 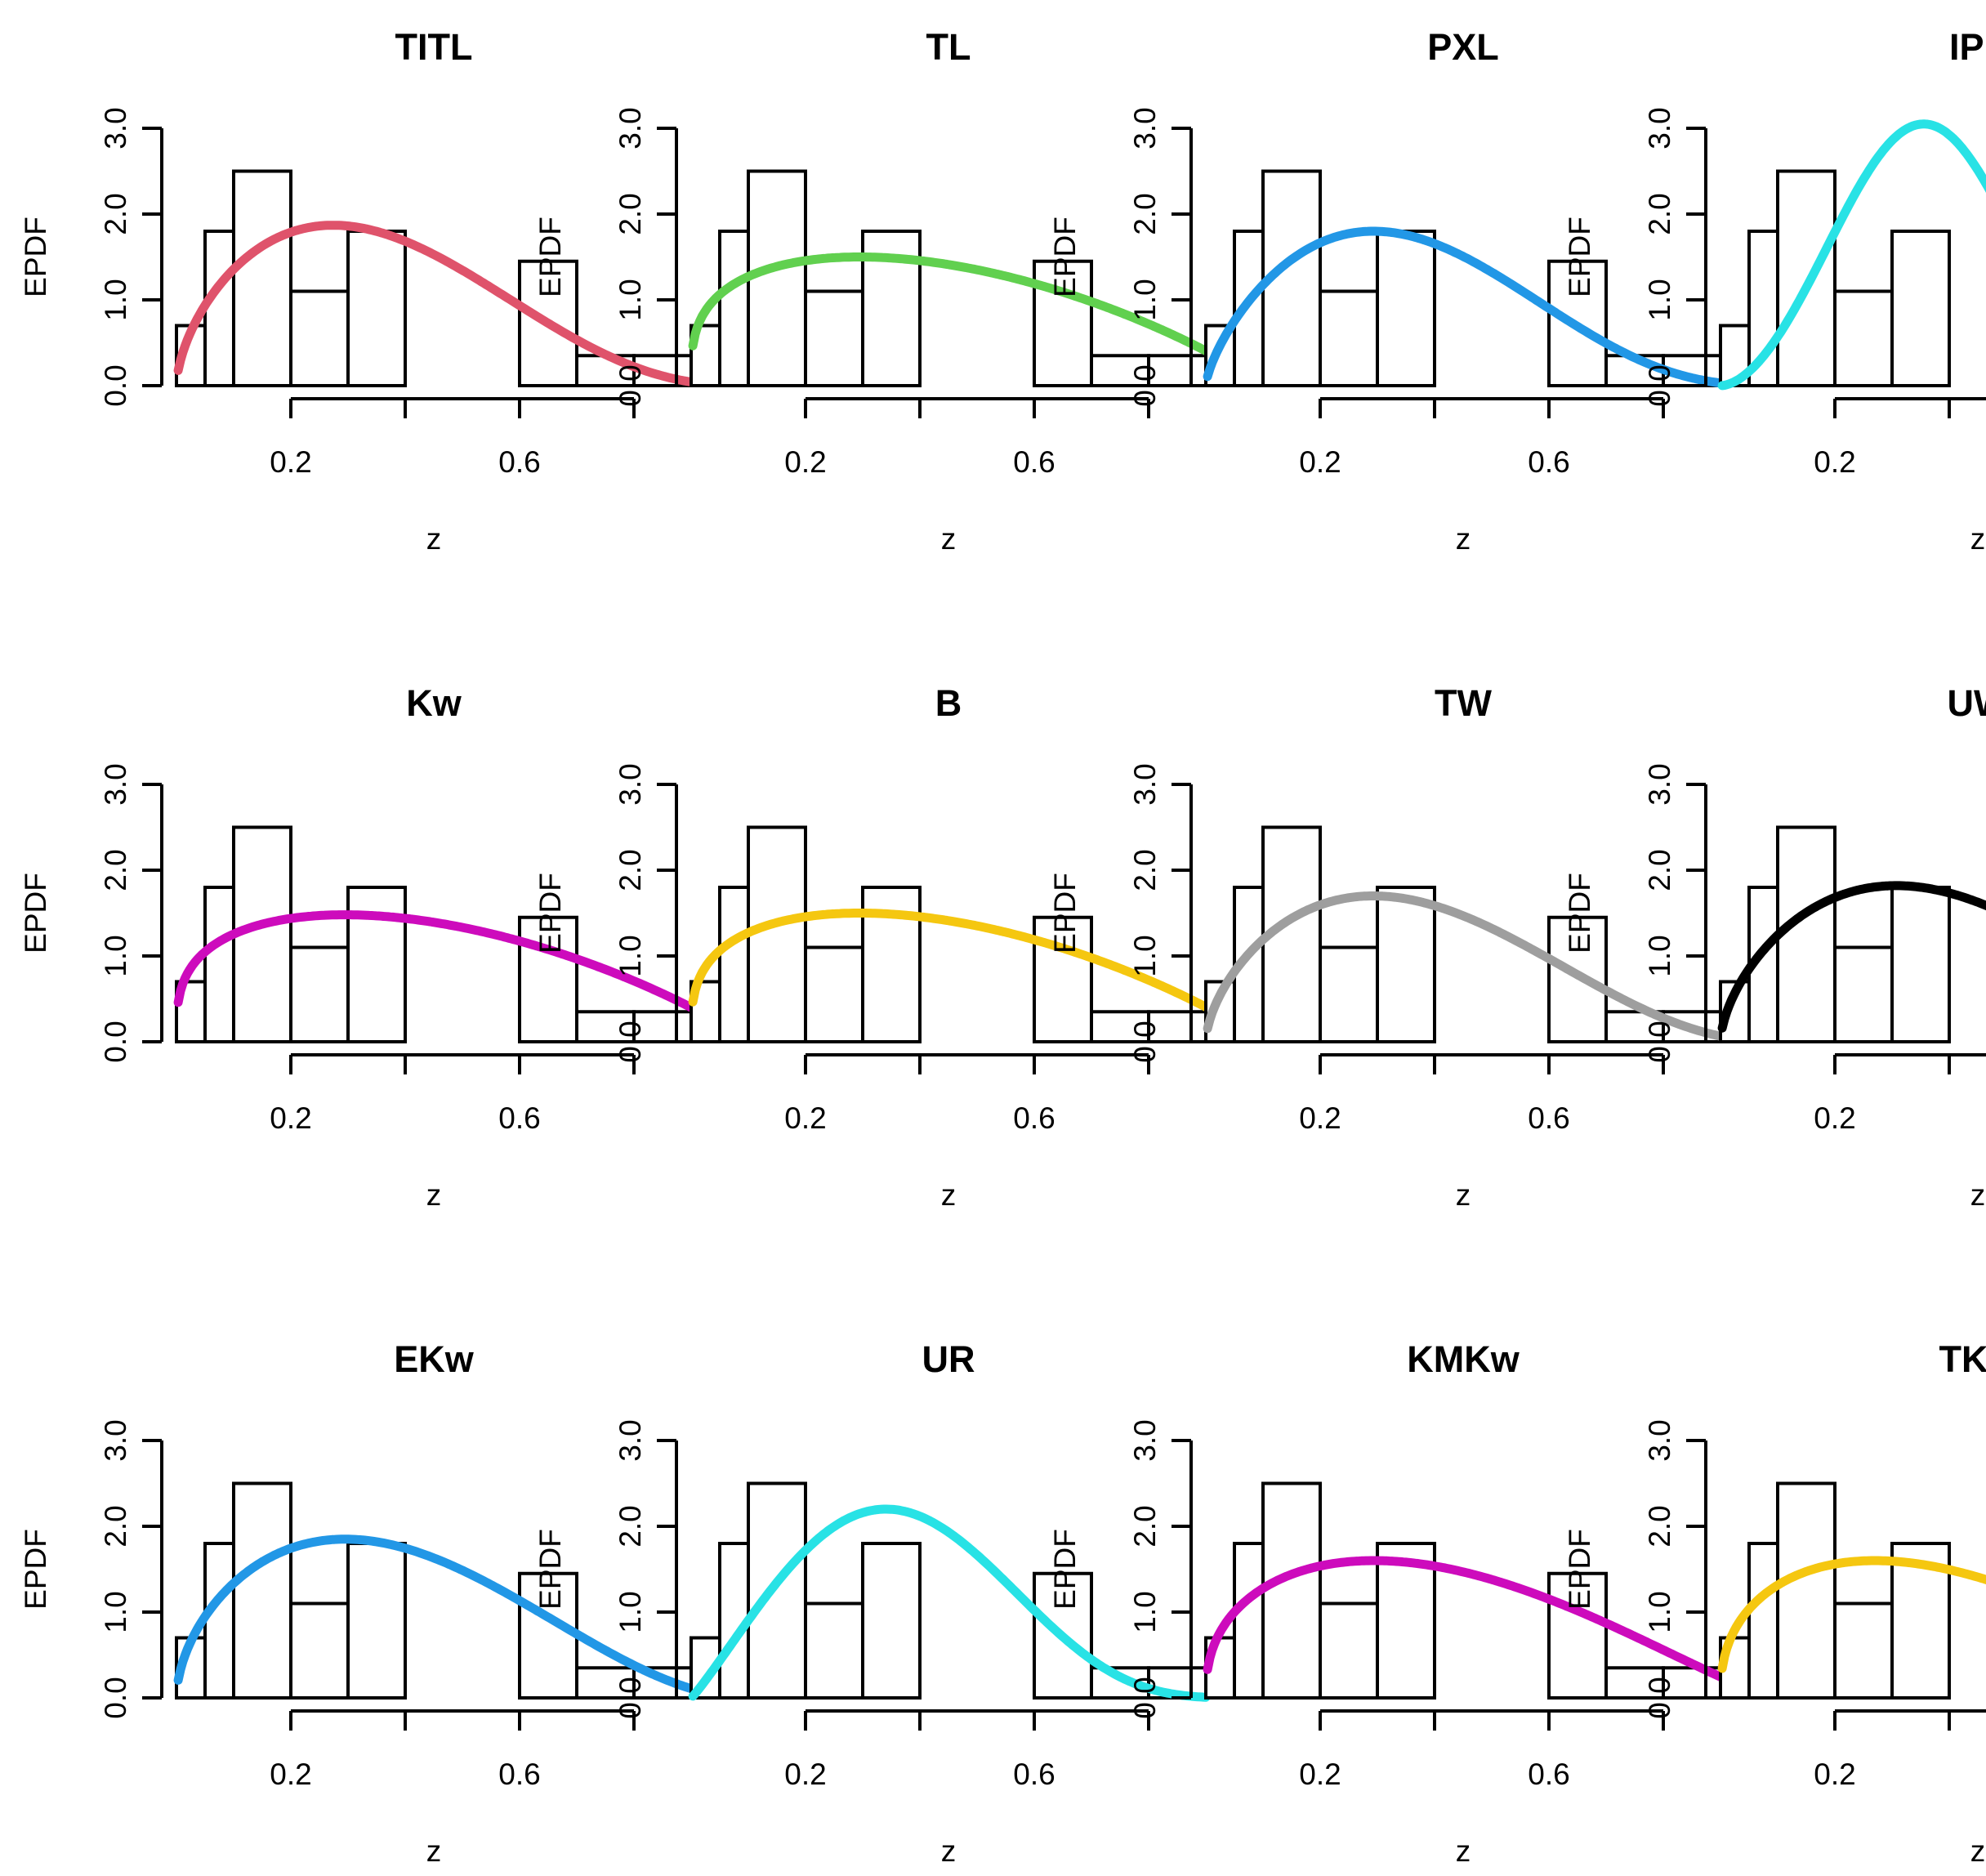 I want to click on panel-tkw: TKw 0.0 1.0 2.0 3.0 0.20.6 z EPDF, so click(x=1774, y=1603).